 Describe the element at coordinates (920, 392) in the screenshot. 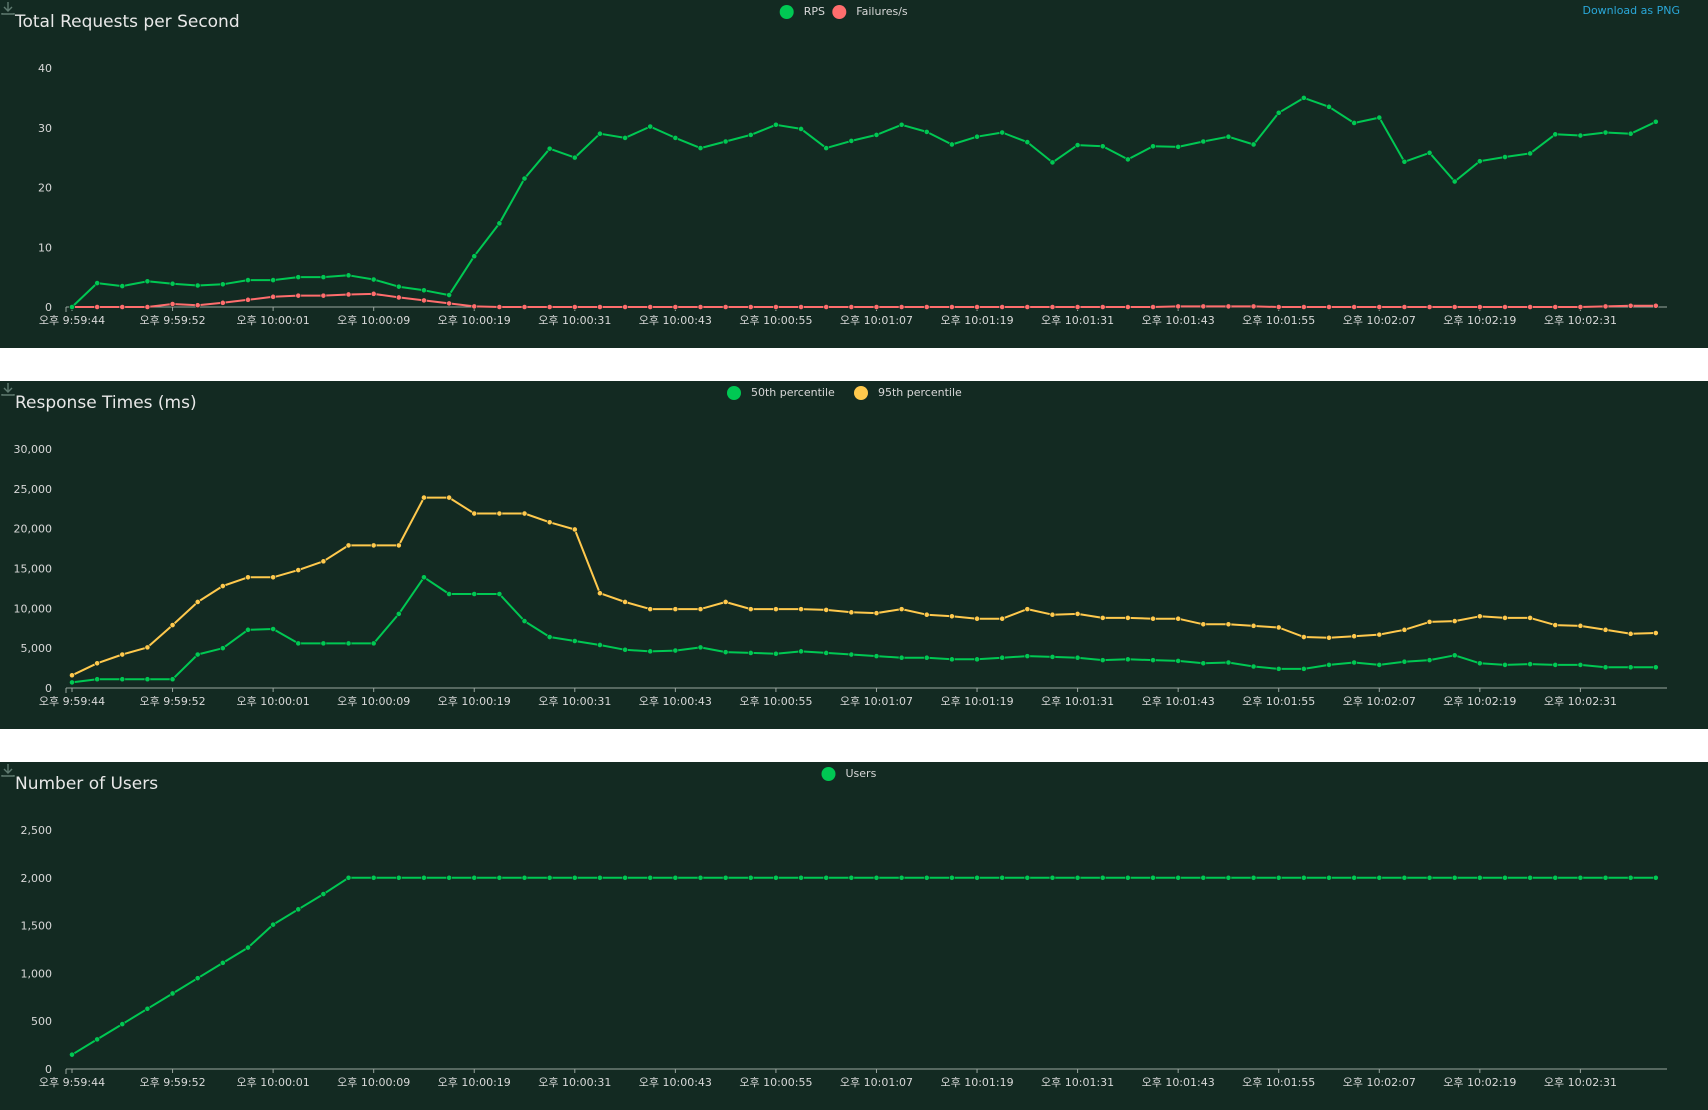

I see `legend-label: 95th percentile` at that location.